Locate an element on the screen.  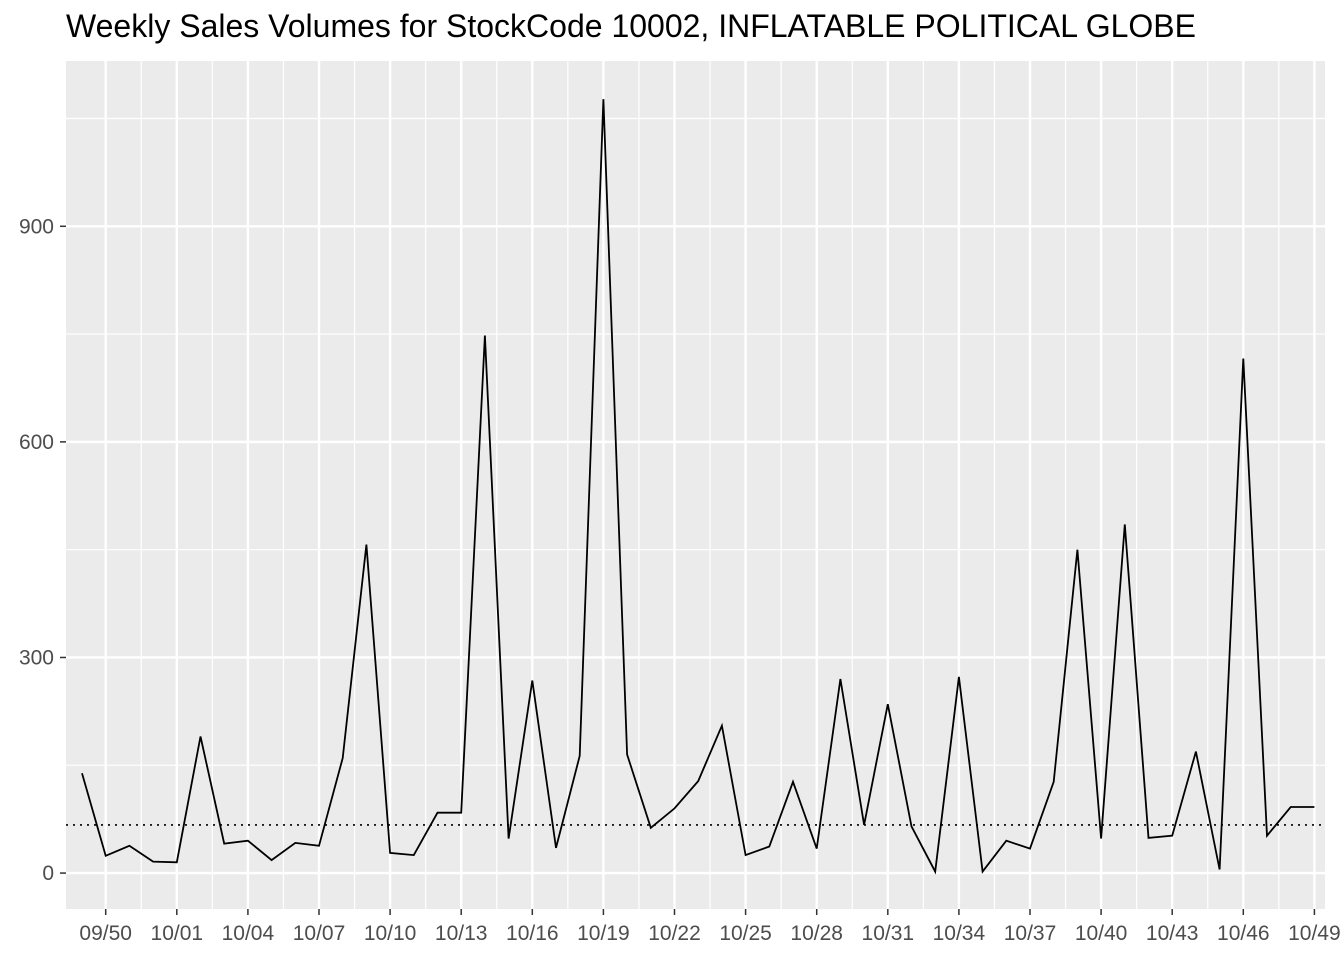
x-tick-label: 10/49 is located at coordinates (1314, 933).